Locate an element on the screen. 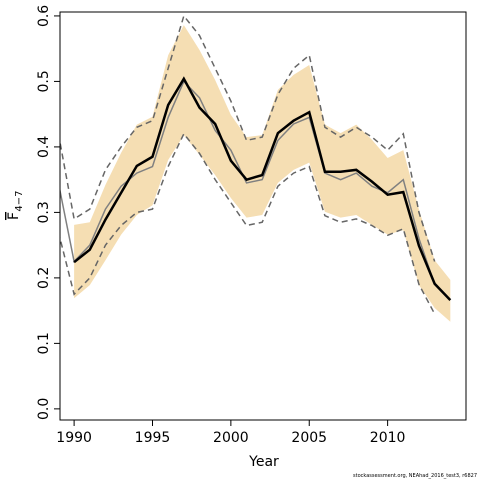 This screenshot has height=480, width=480. x-tick-label: 2005 is located at coordinates (309, 438).